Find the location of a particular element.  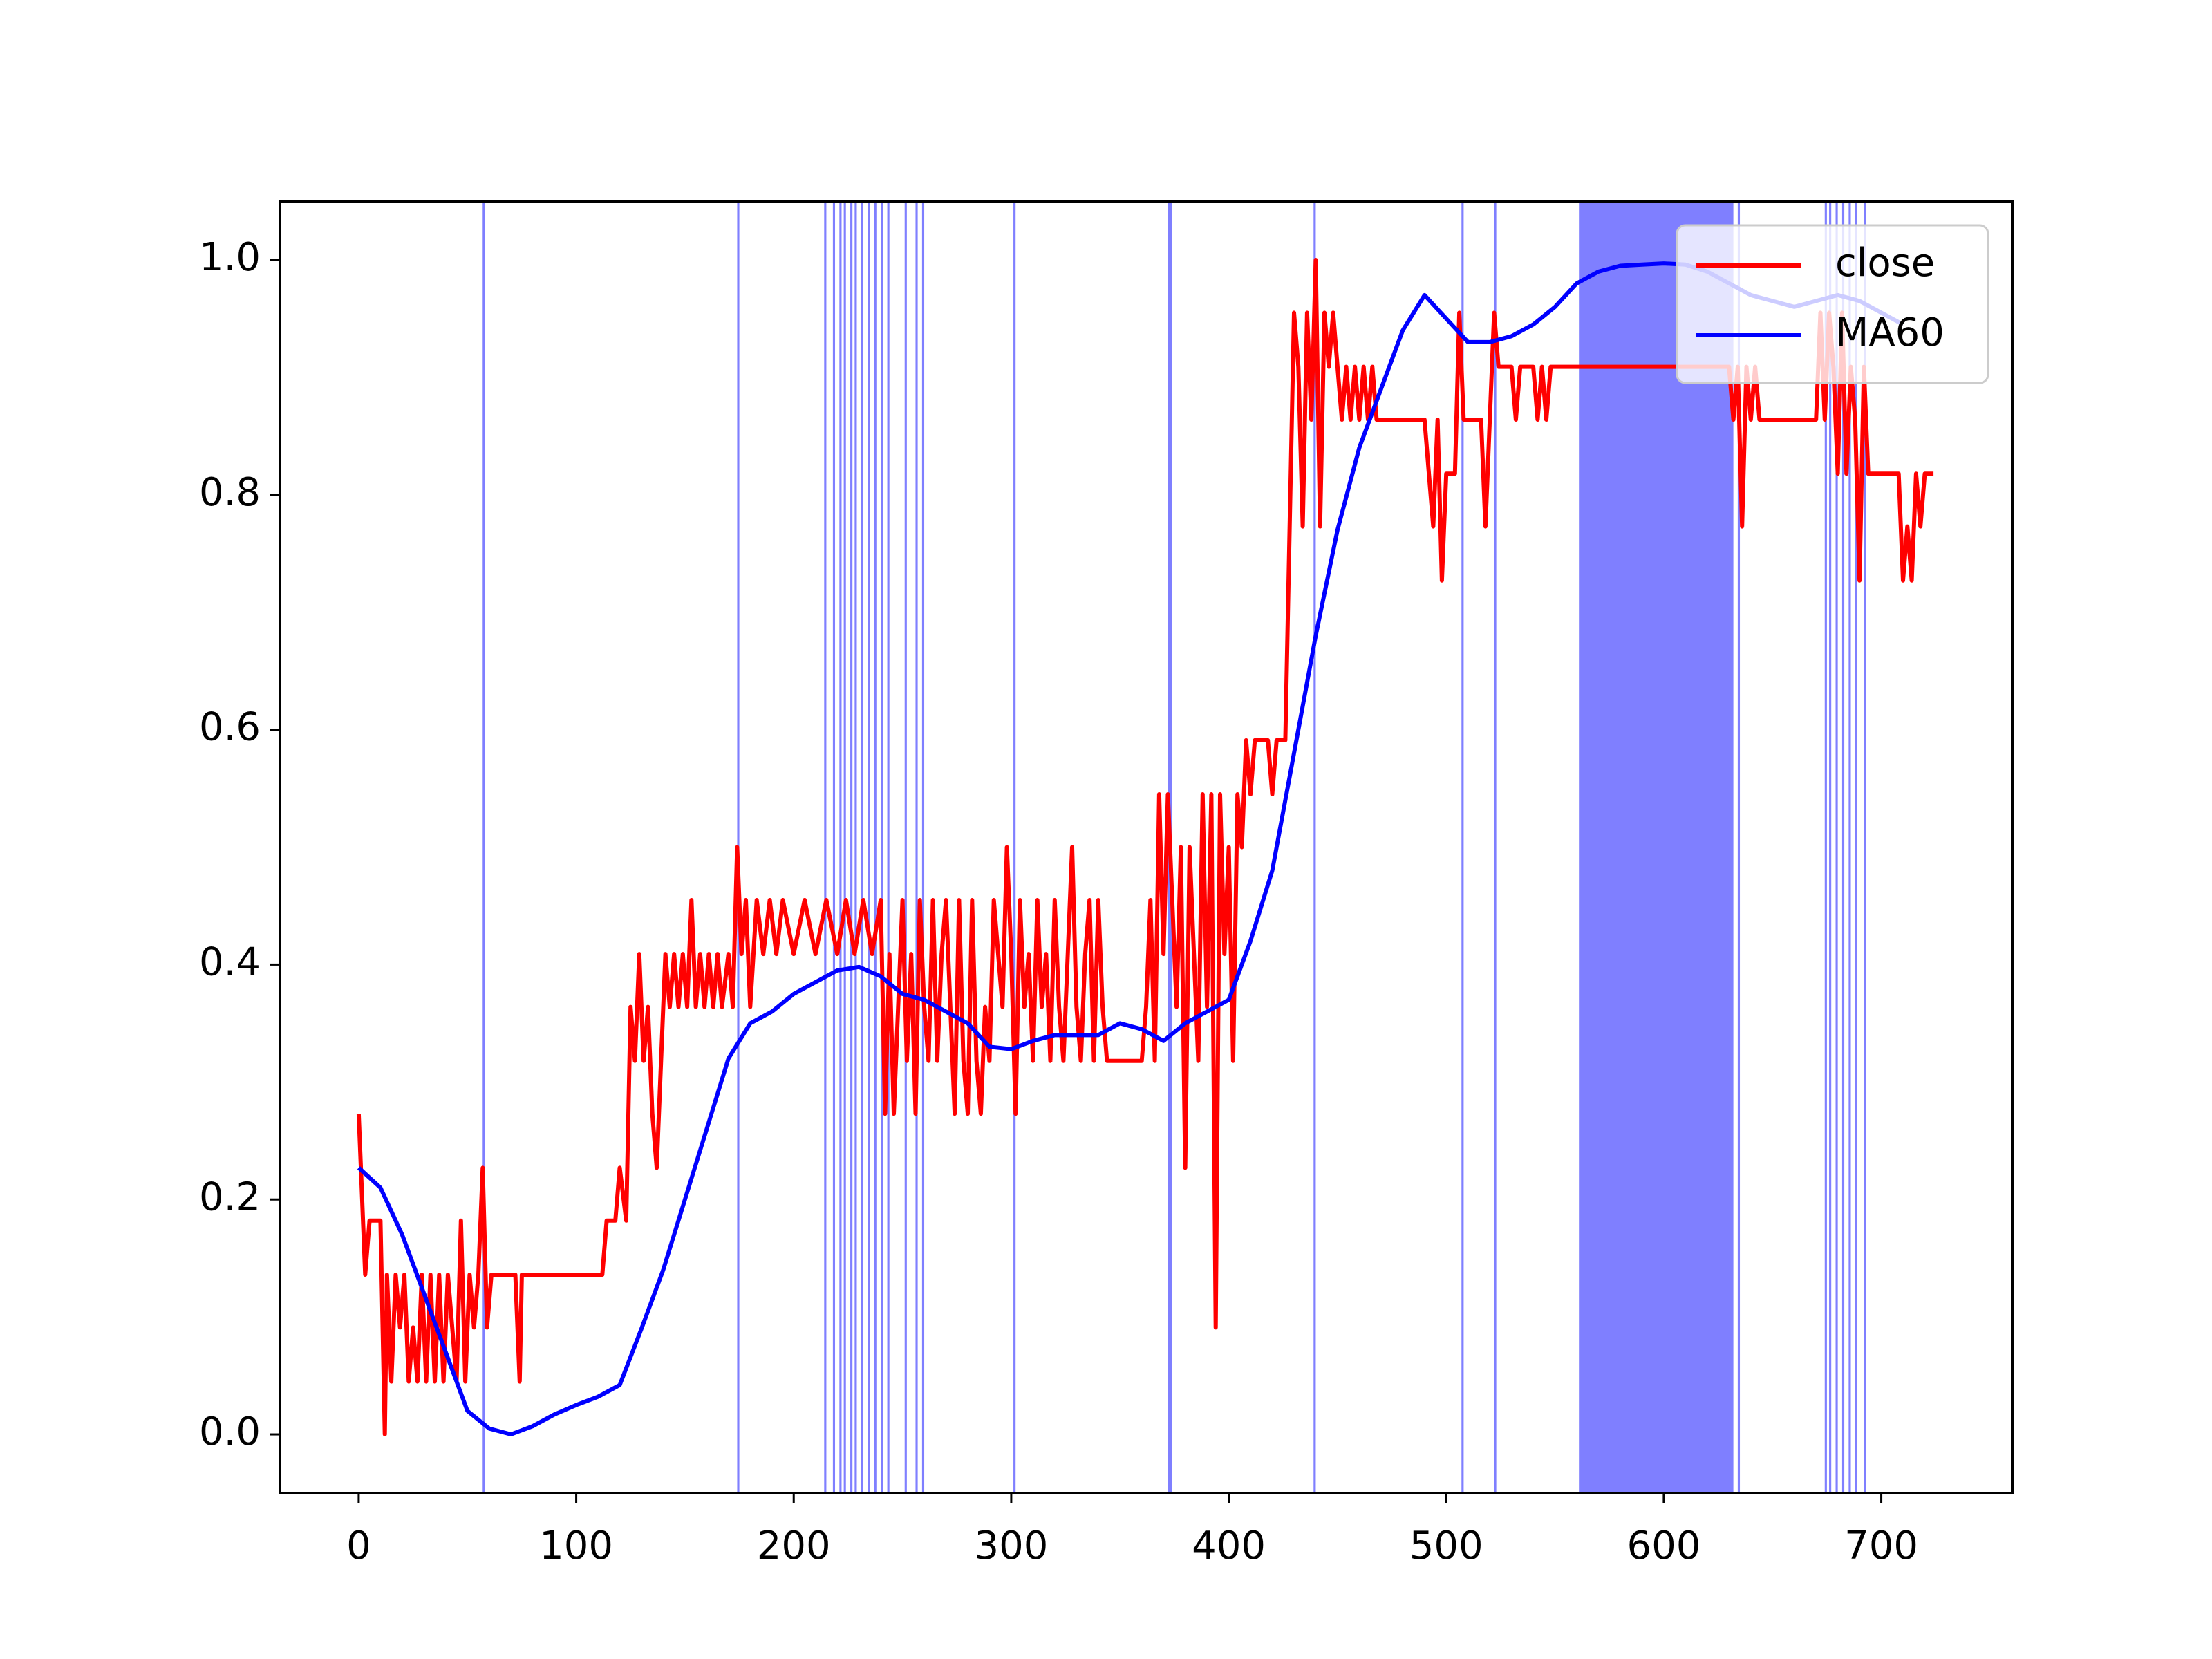

y-tick-label: 1.0 is located at coordinates (230, 257).